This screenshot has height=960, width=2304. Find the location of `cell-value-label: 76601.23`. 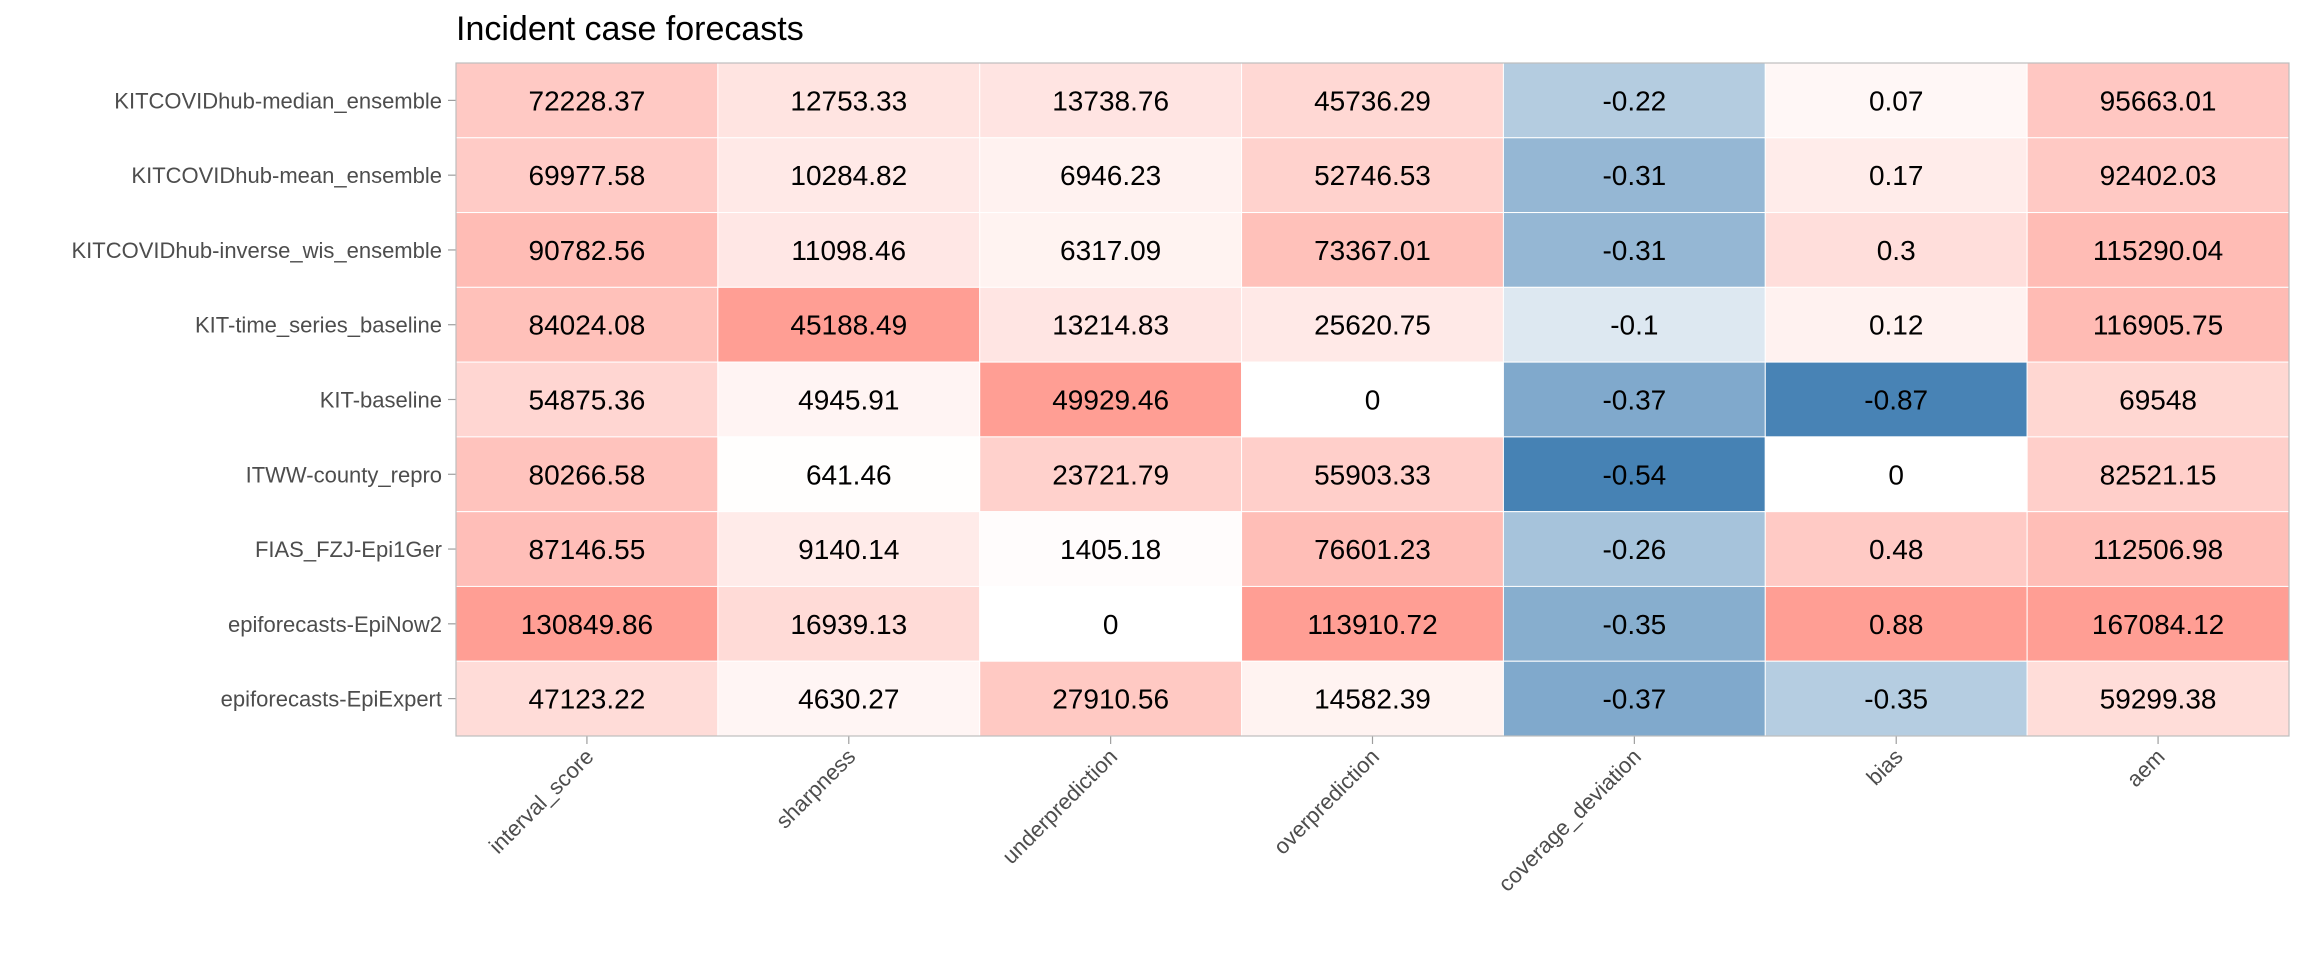

cell-value-label: 76601.23 is located at coordinates (1372, 549).